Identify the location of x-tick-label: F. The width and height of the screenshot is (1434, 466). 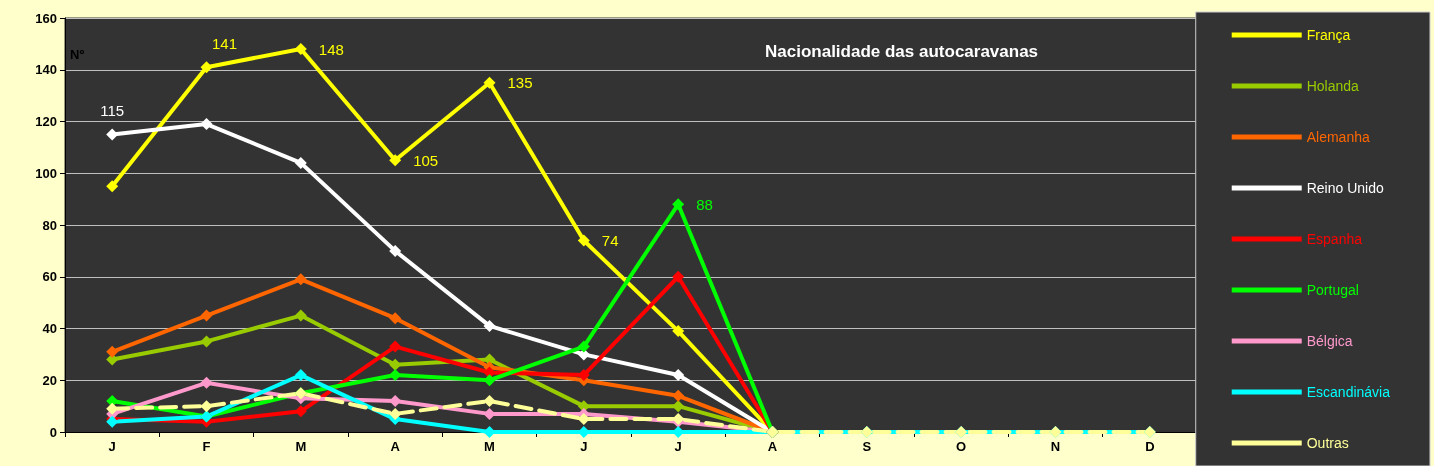
(206, 446).